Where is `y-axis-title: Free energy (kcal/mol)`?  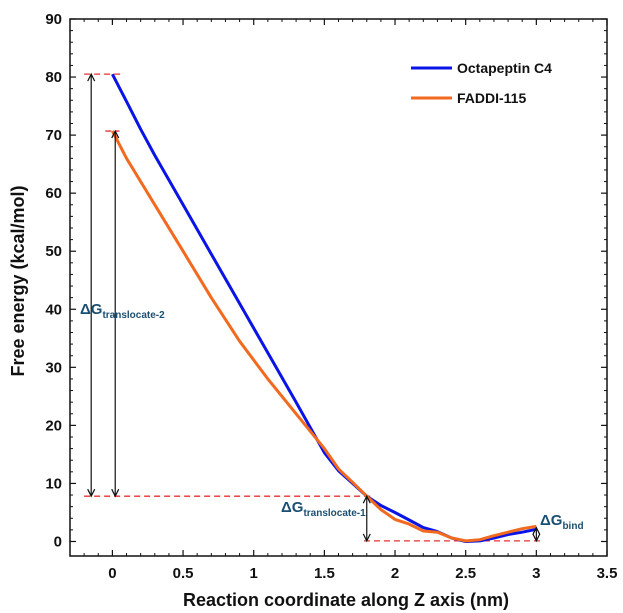
y-axis-title: Free energy (kcal/mol) is located at coordinates (18, 280).